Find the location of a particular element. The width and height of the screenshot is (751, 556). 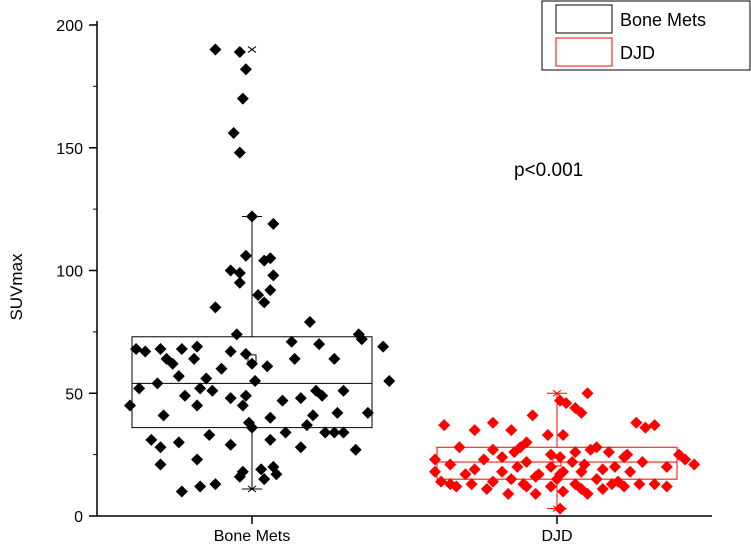

box-djd is located at coordinates (557, 451).